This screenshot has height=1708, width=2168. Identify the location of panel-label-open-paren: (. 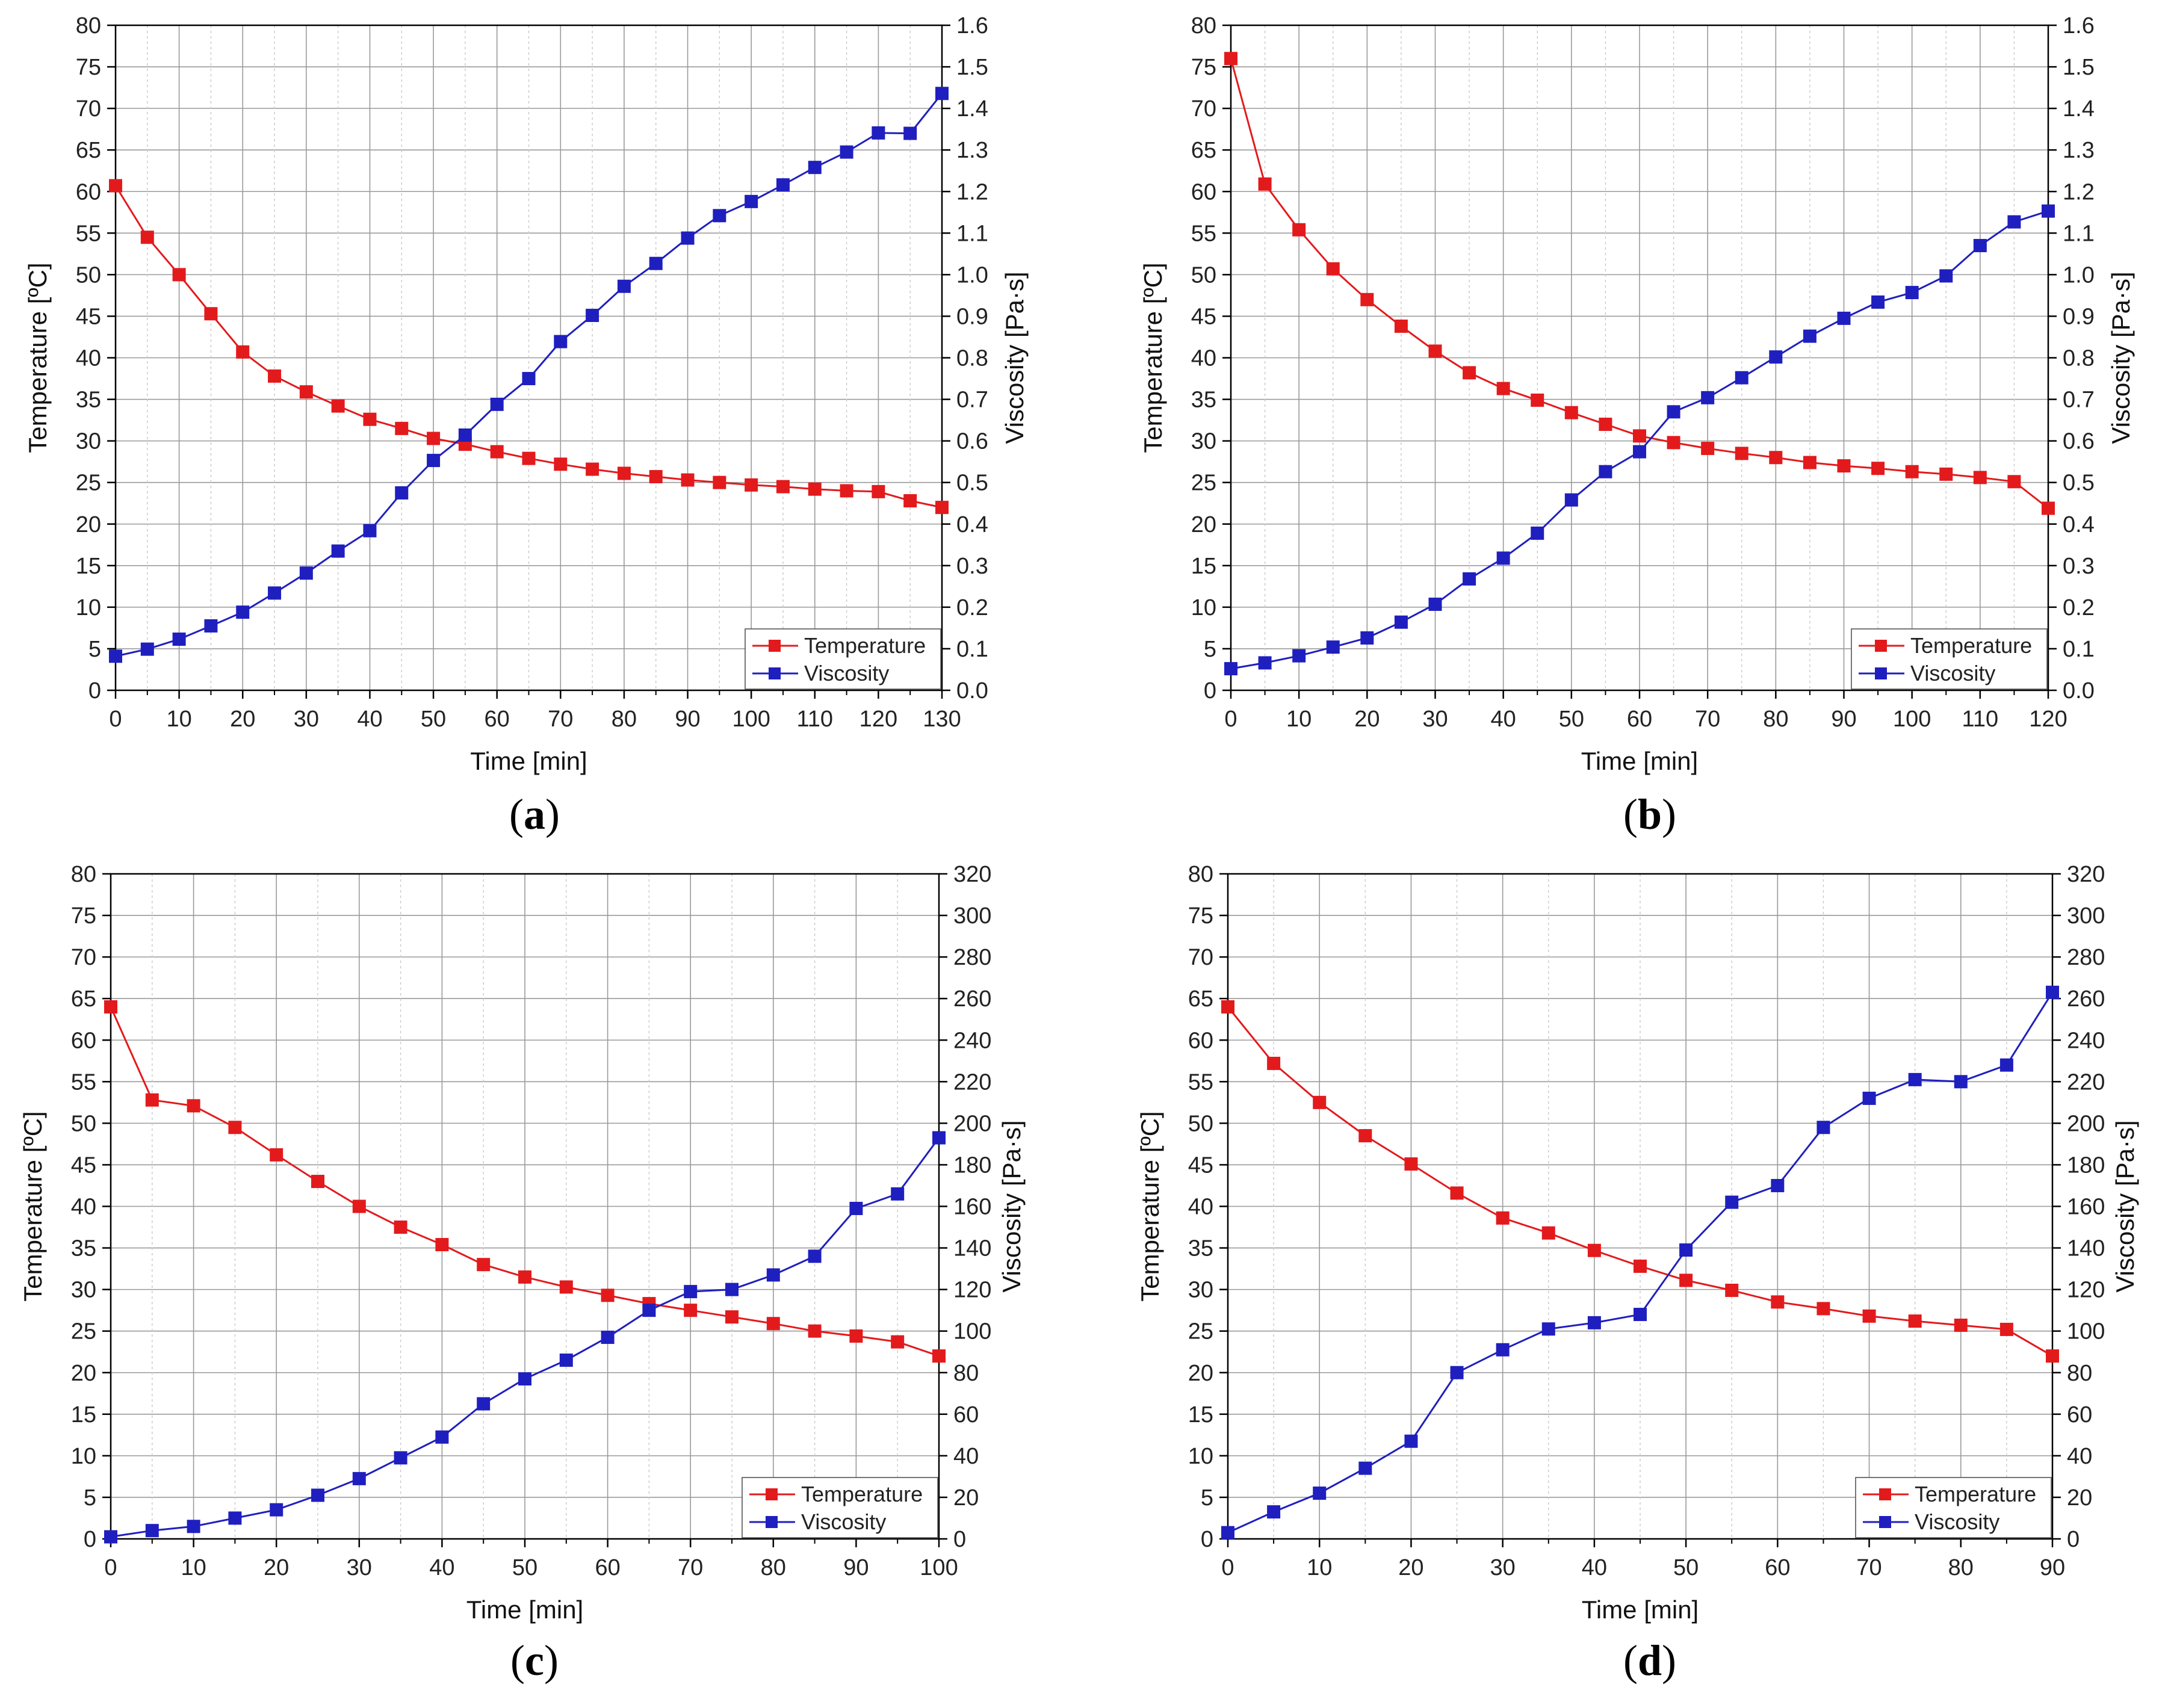
(516, 814).